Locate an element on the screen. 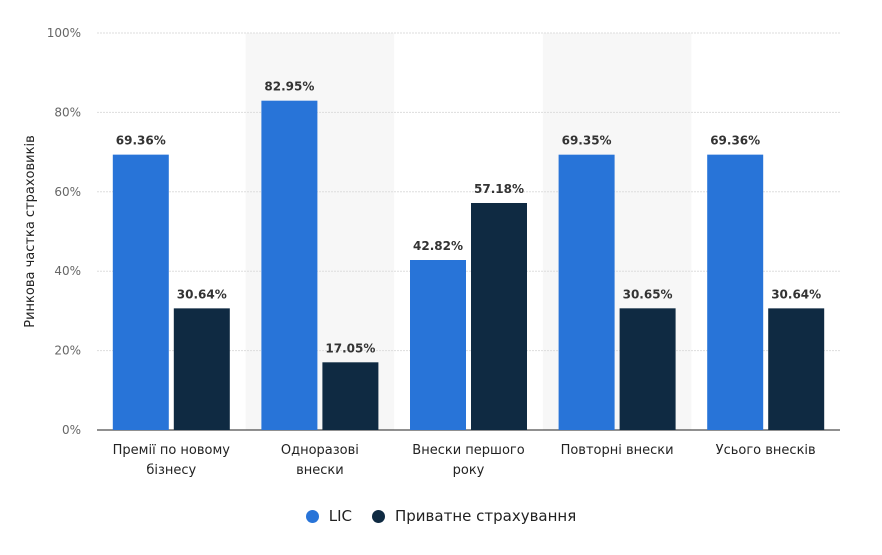  legend-label-lic: LIC is located at coordinates (340, 516).